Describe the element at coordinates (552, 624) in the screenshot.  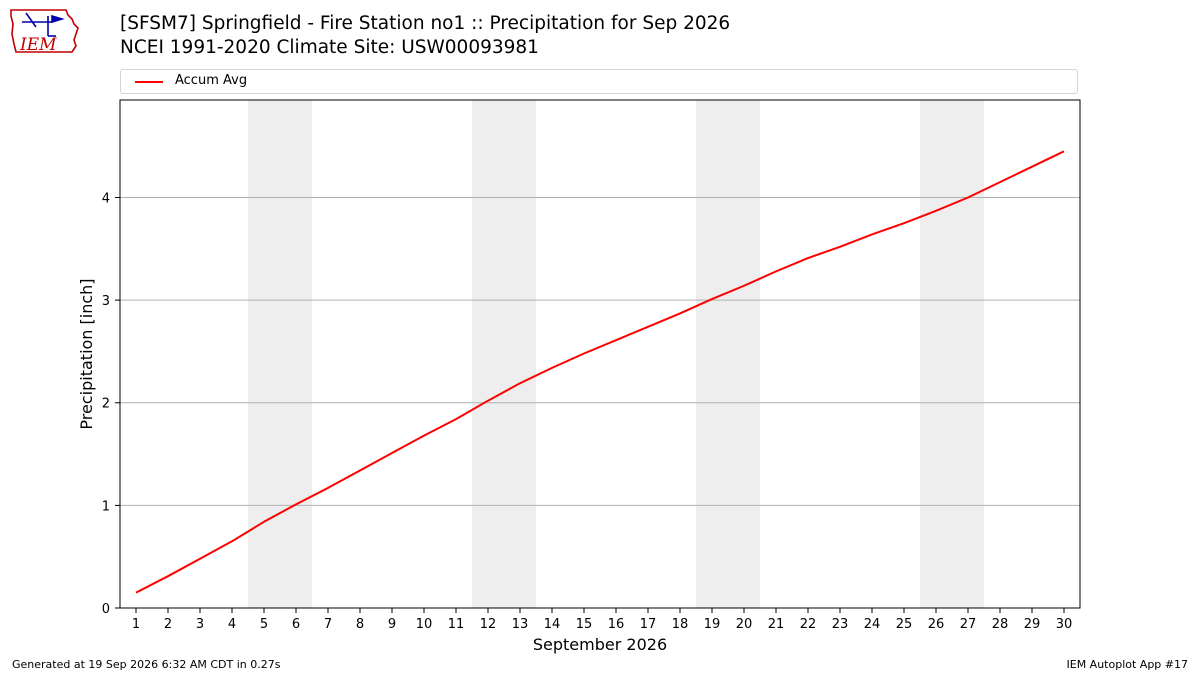
I see `x-tick-label-14: 14` at that location.